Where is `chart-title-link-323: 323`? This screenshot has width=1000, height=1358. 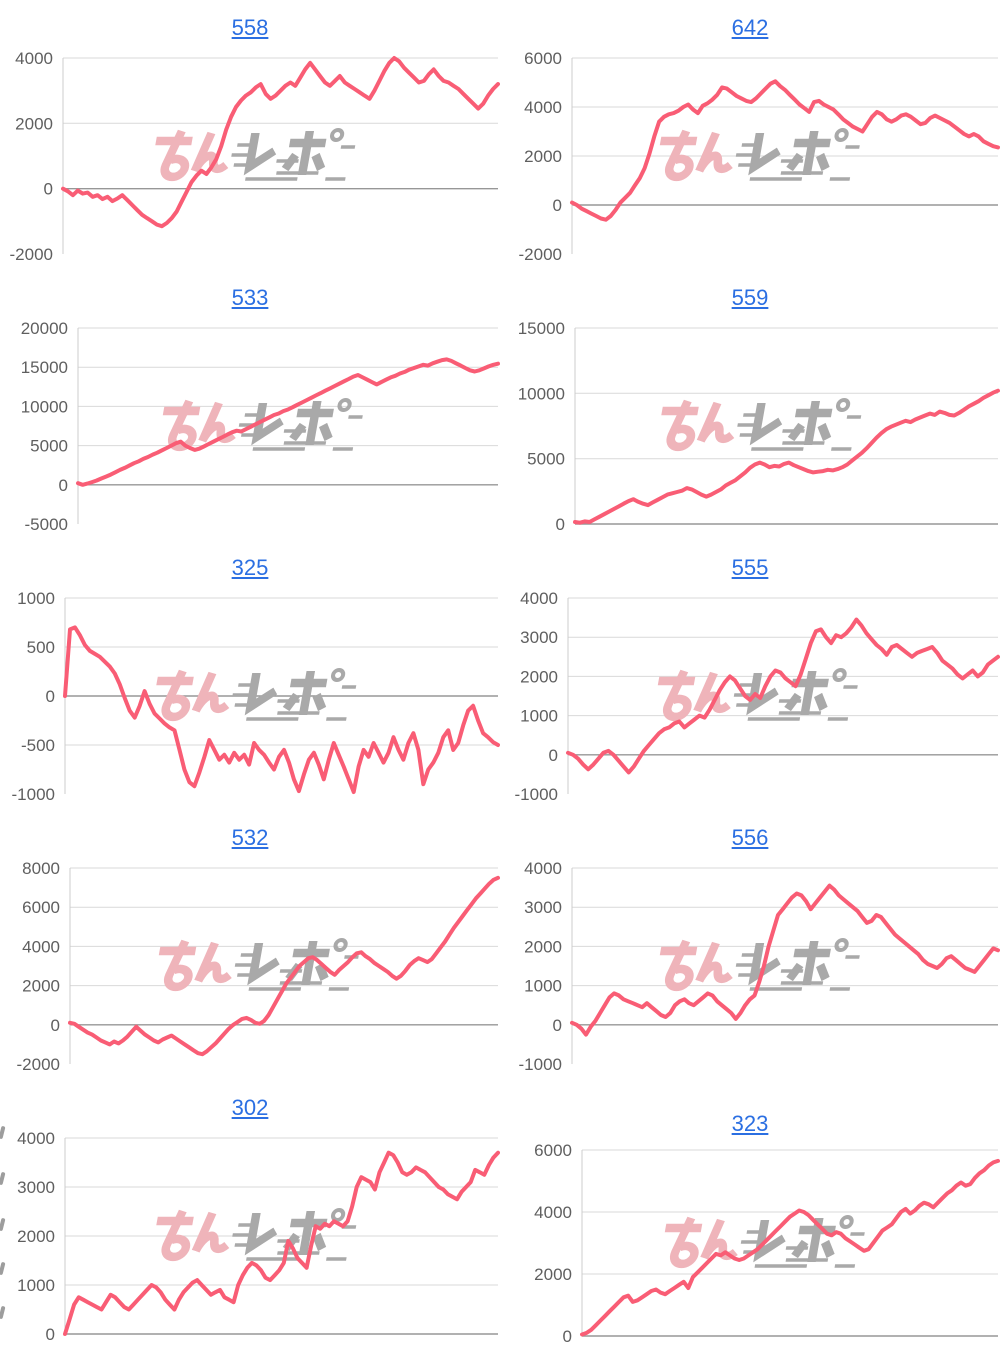 chart-title-link-323: 323 is located at coordinates (750, 1123).